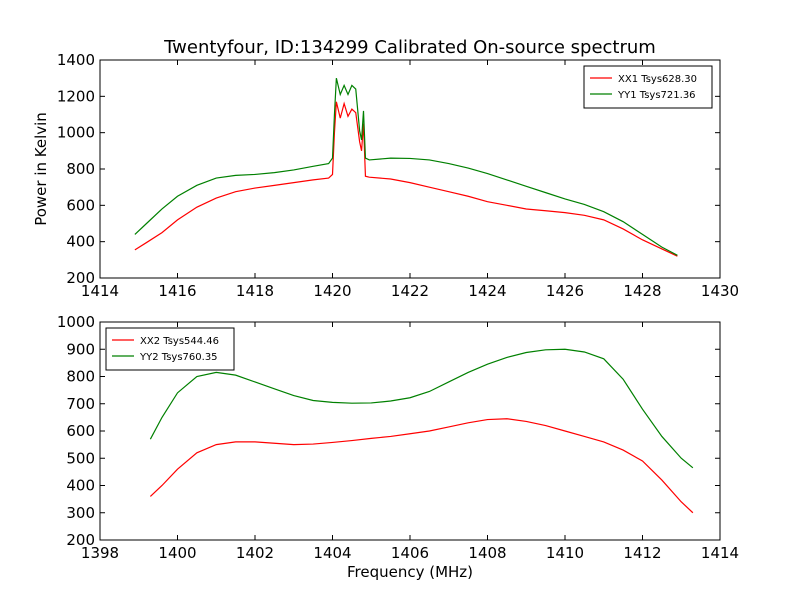  What do you see at coordinates (565, 291) in the screenshot?
I see `x-tick-label: 1426` at bounding box center [565, 291].